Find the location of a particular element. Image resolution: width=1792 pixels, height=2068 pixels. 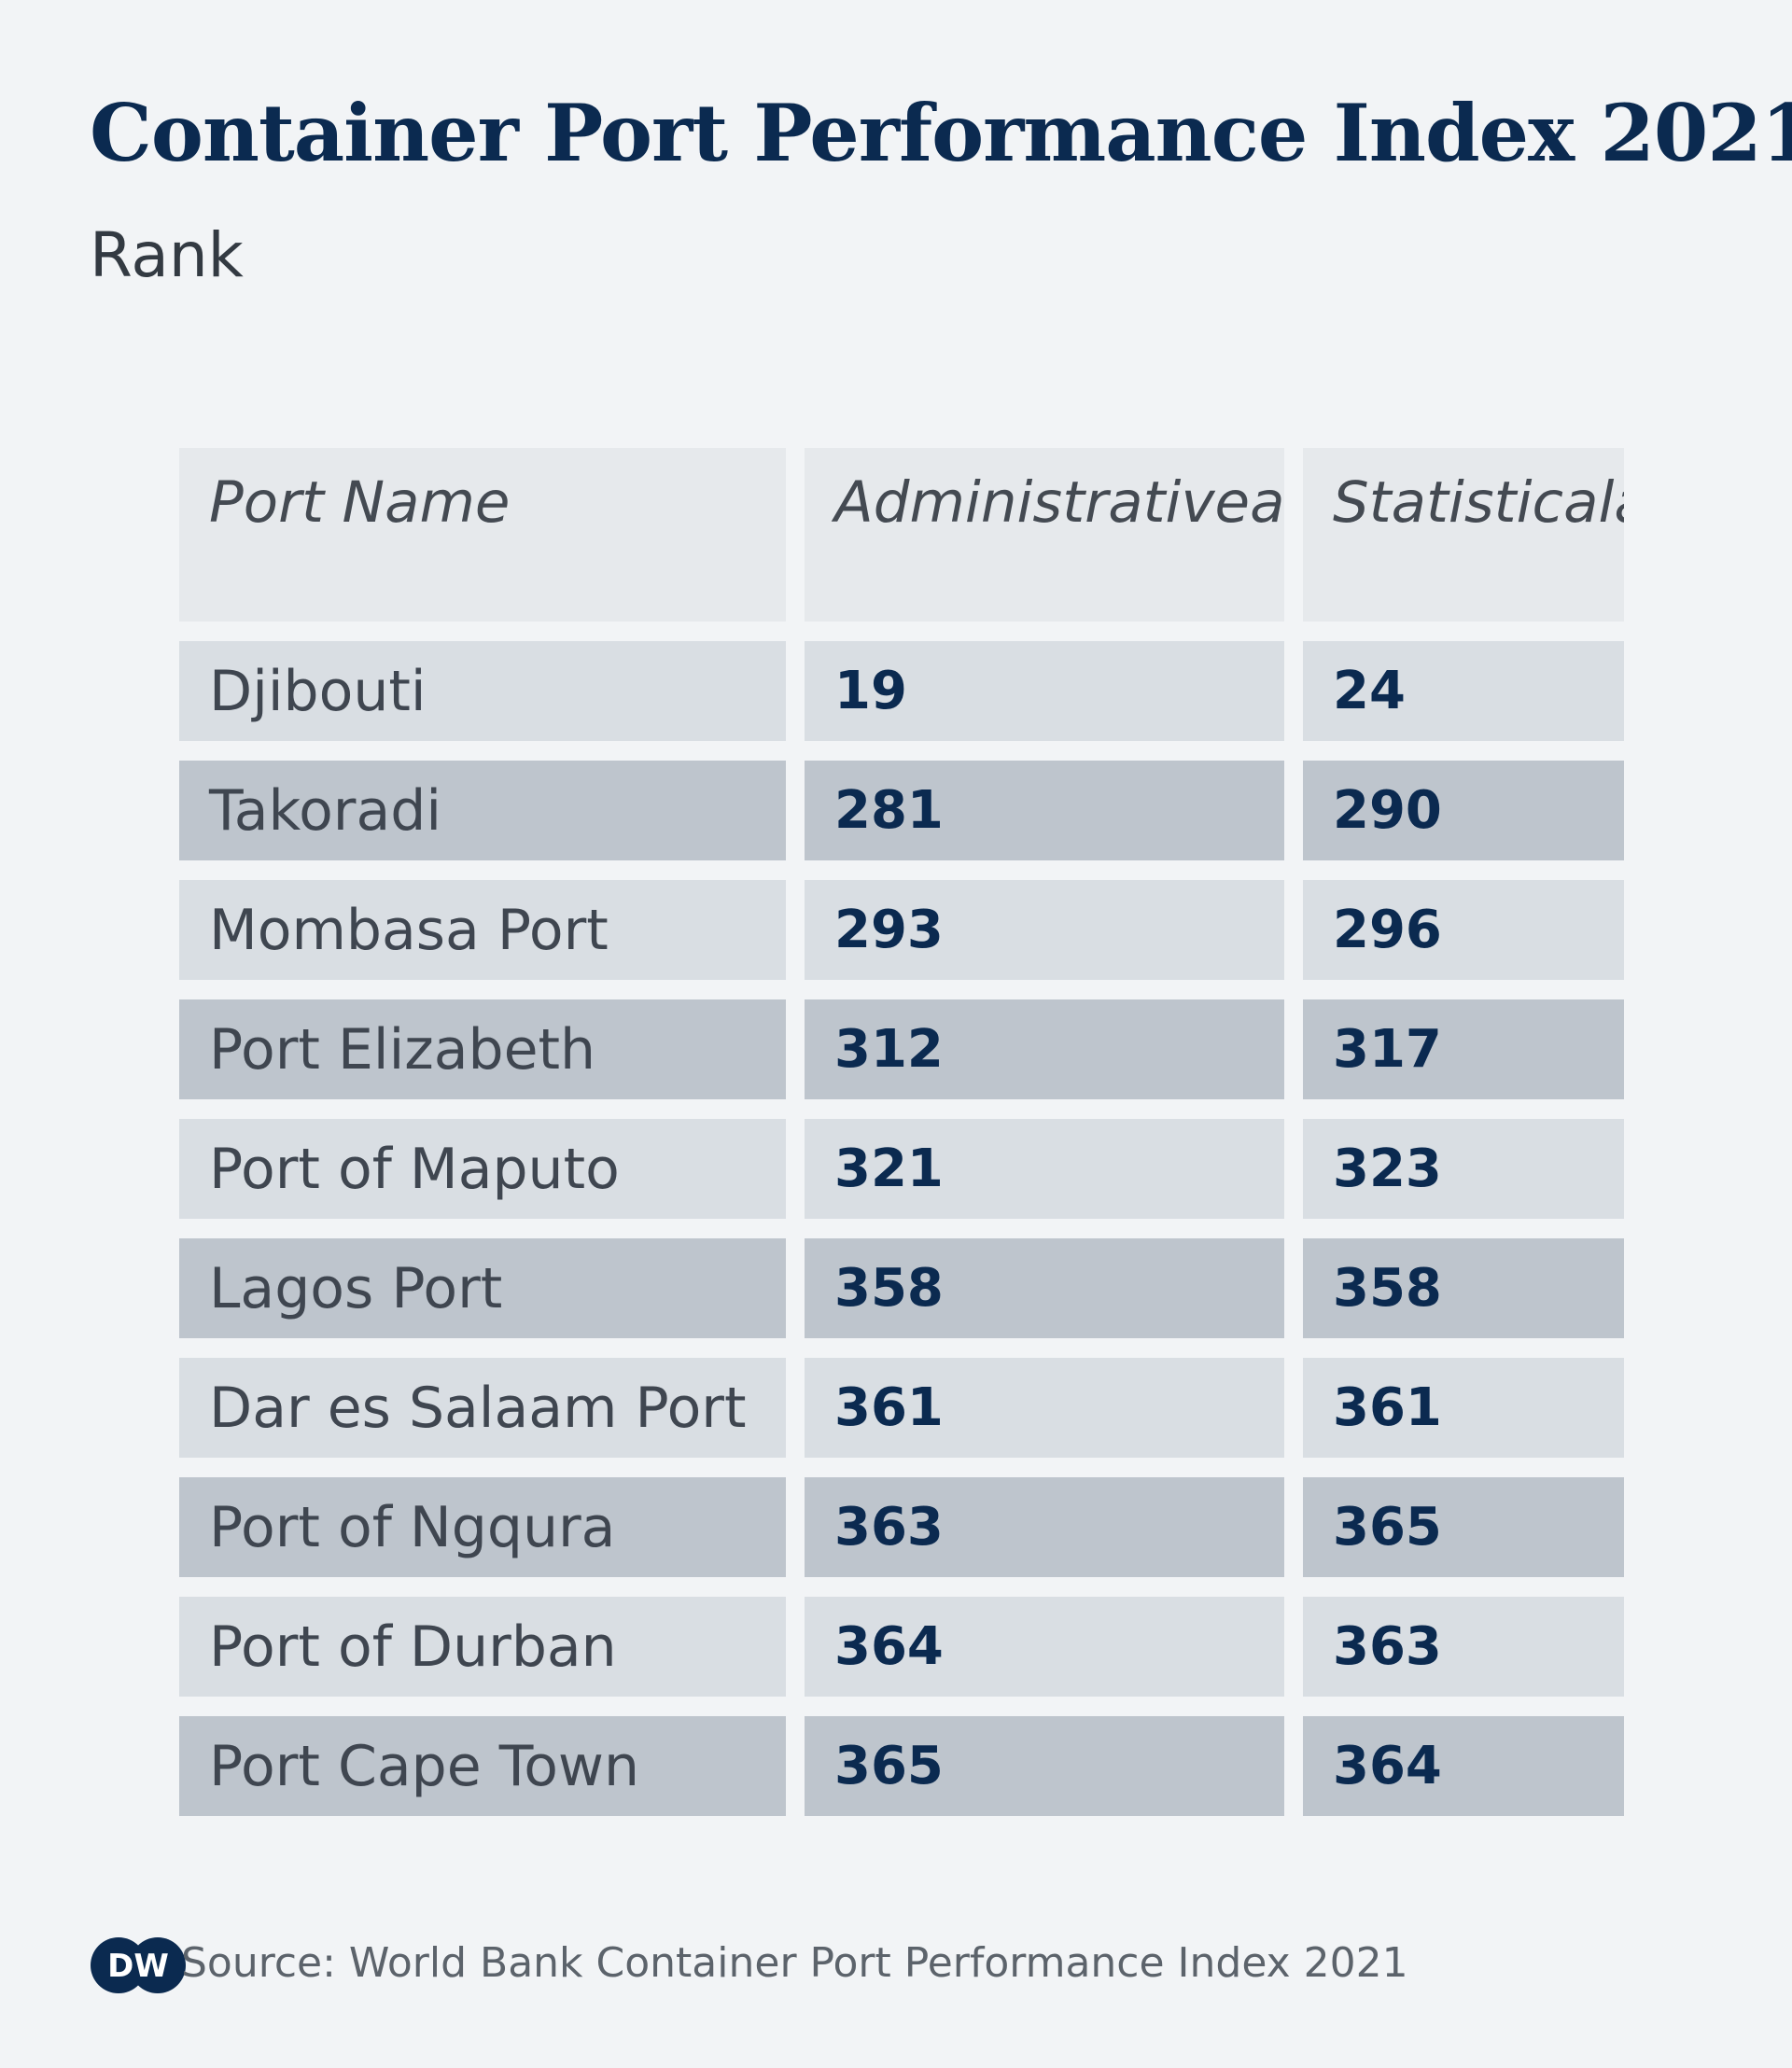

administrative-rank-cell: 364 is located at coordinates (1044, 1647).